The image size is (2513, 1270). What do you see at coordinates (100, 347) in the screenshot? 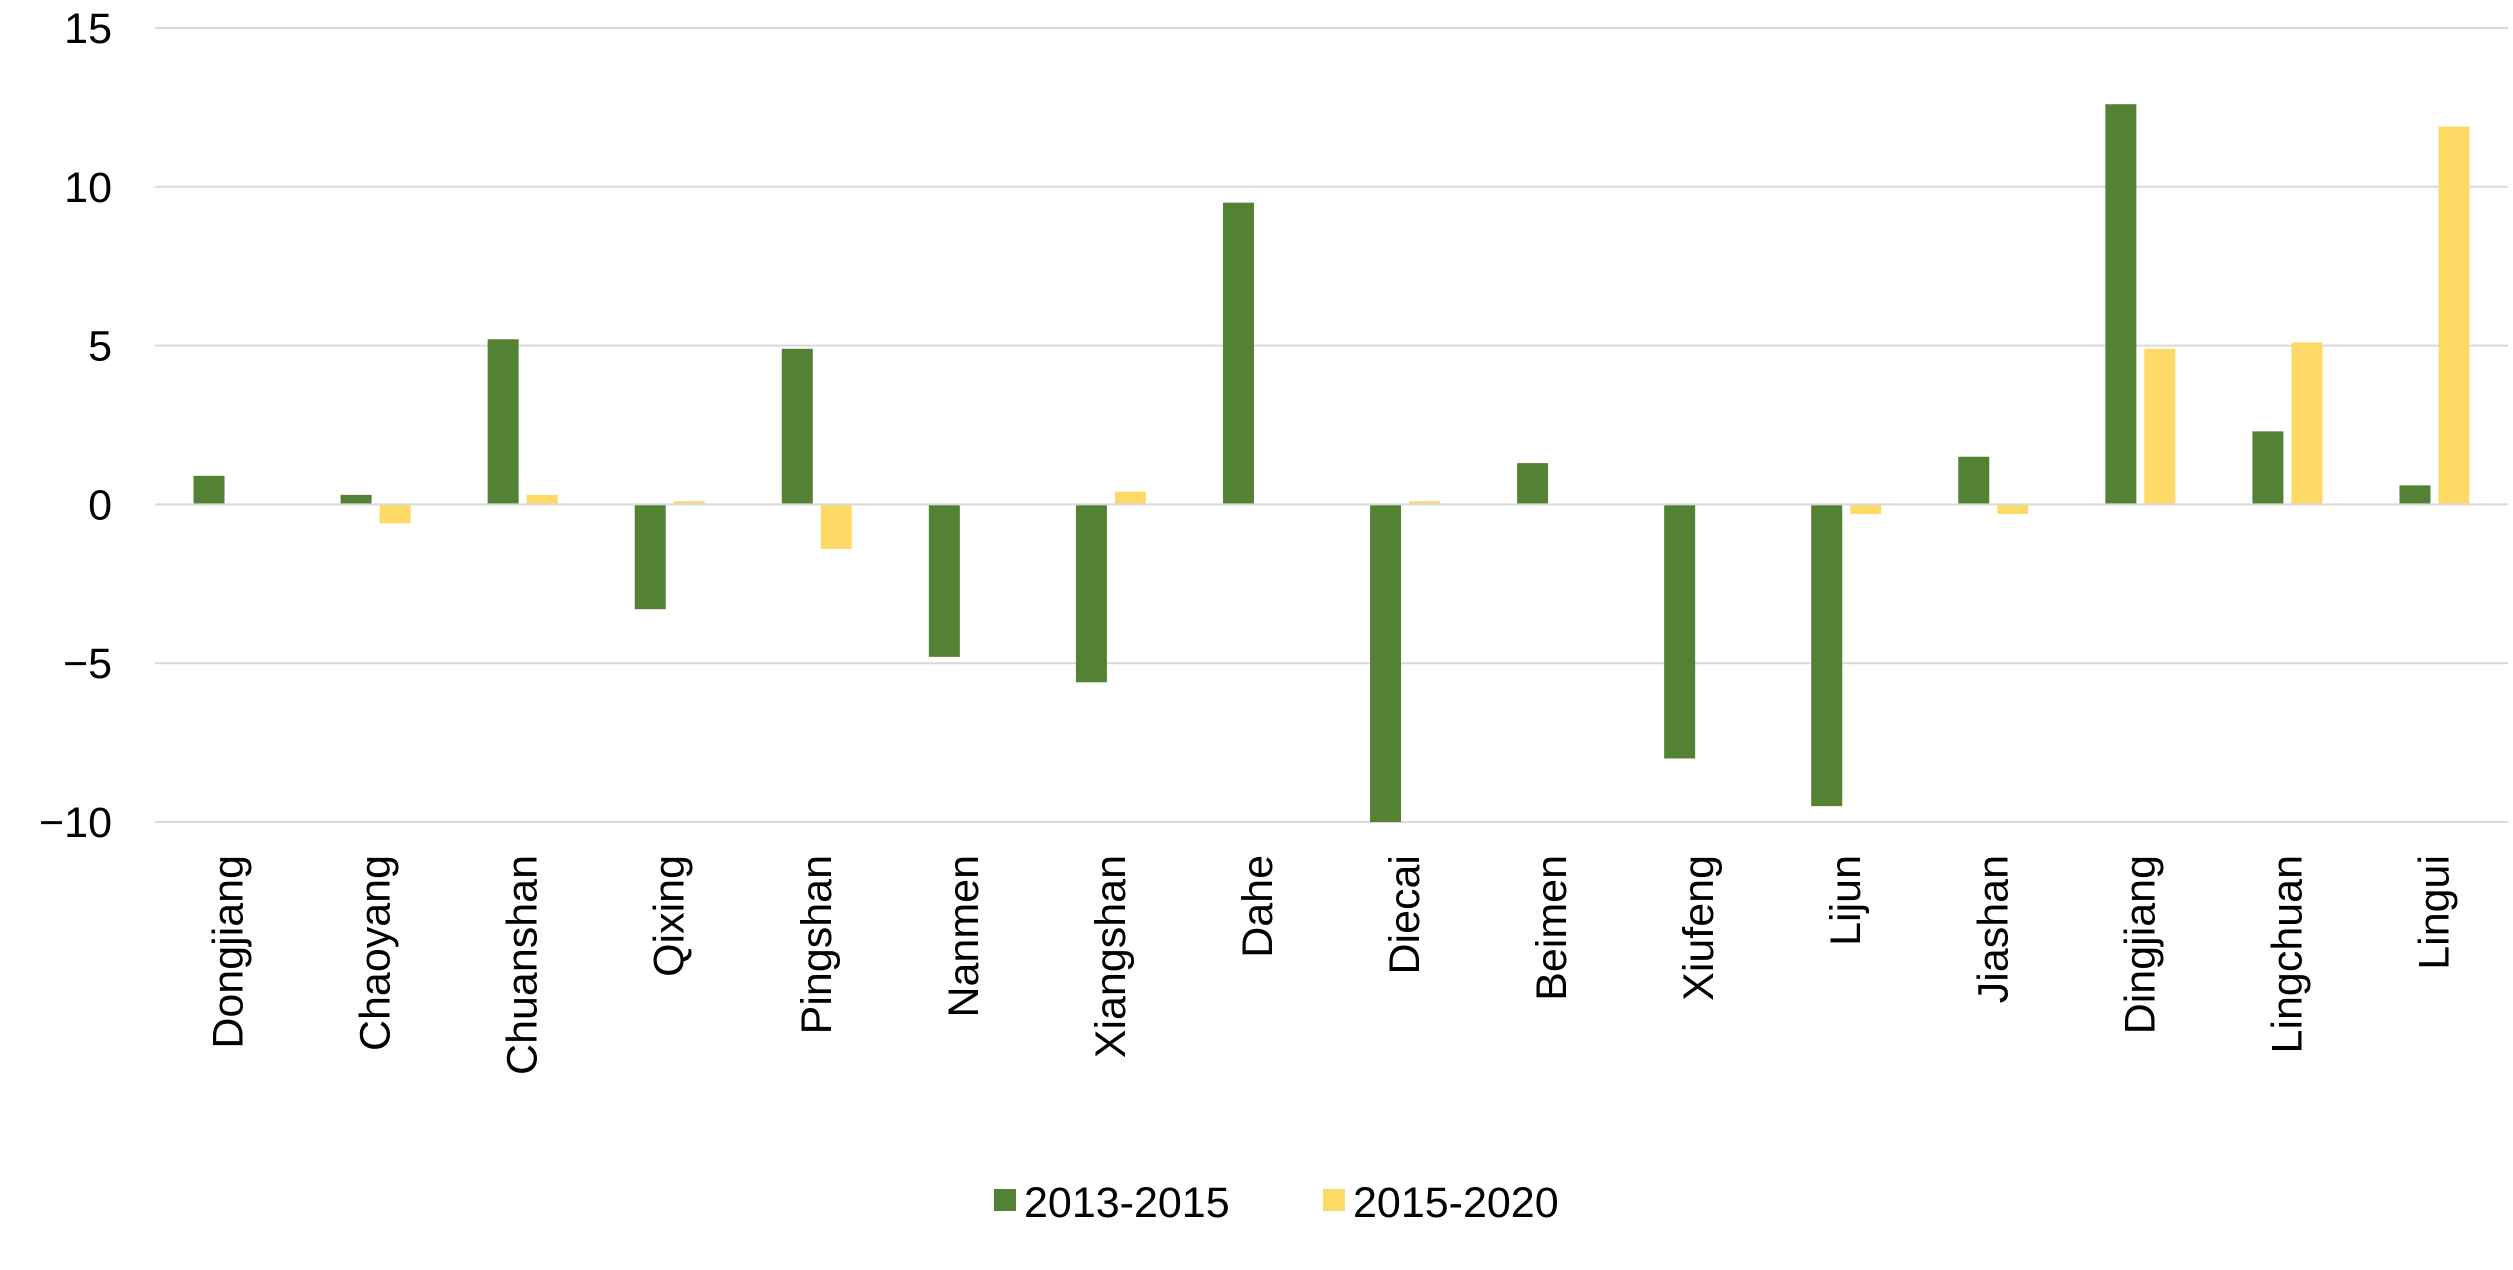
I see `y-tick-label: 5` at bounding box center [100, 347].